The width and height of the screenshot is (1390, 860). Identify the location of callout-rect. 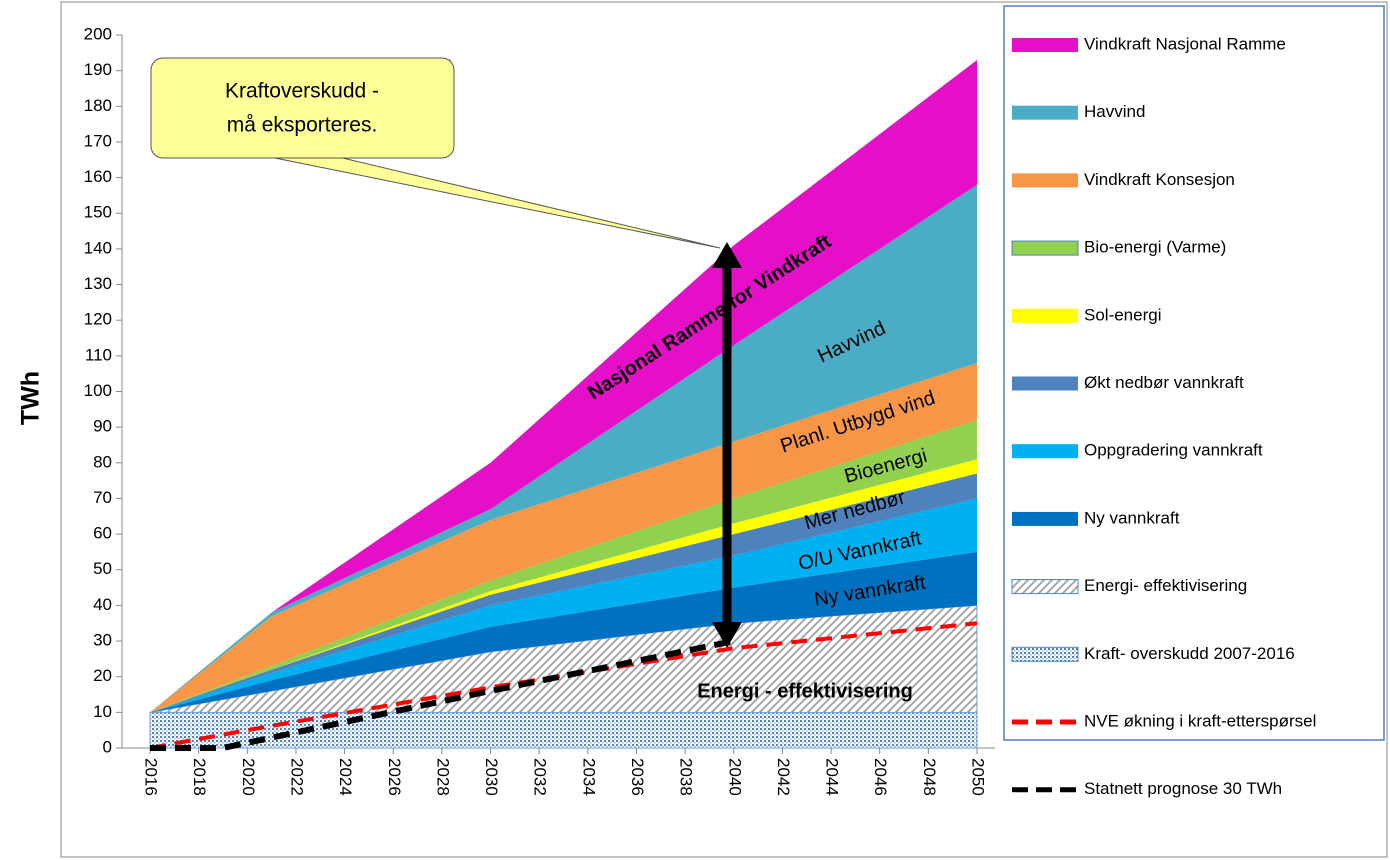
(302, 108).